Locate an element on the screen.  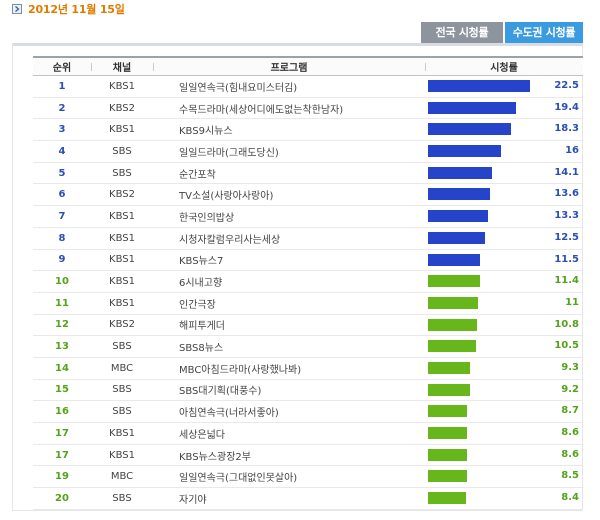
rating-cell: 19.4 is located at coordinates (504, 108).